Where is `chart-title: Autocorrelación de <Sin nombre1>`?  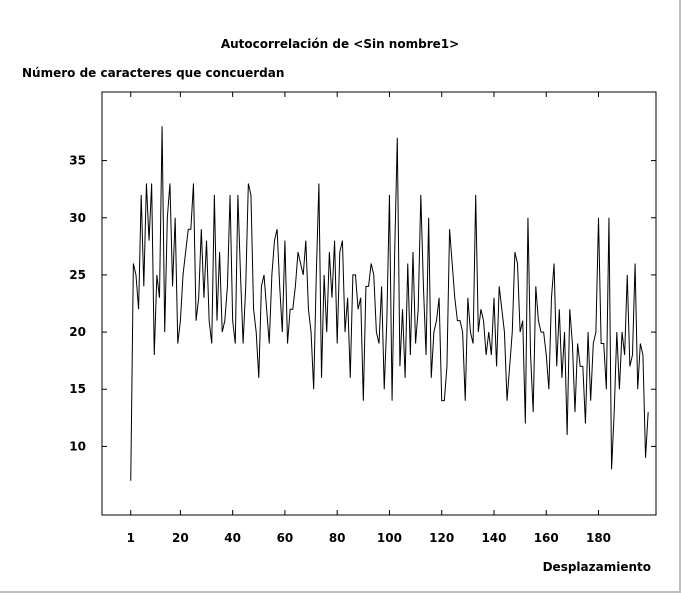 chart-title: Autocorrelación de <Sin nombre1> is located at coordinates (340, 44).